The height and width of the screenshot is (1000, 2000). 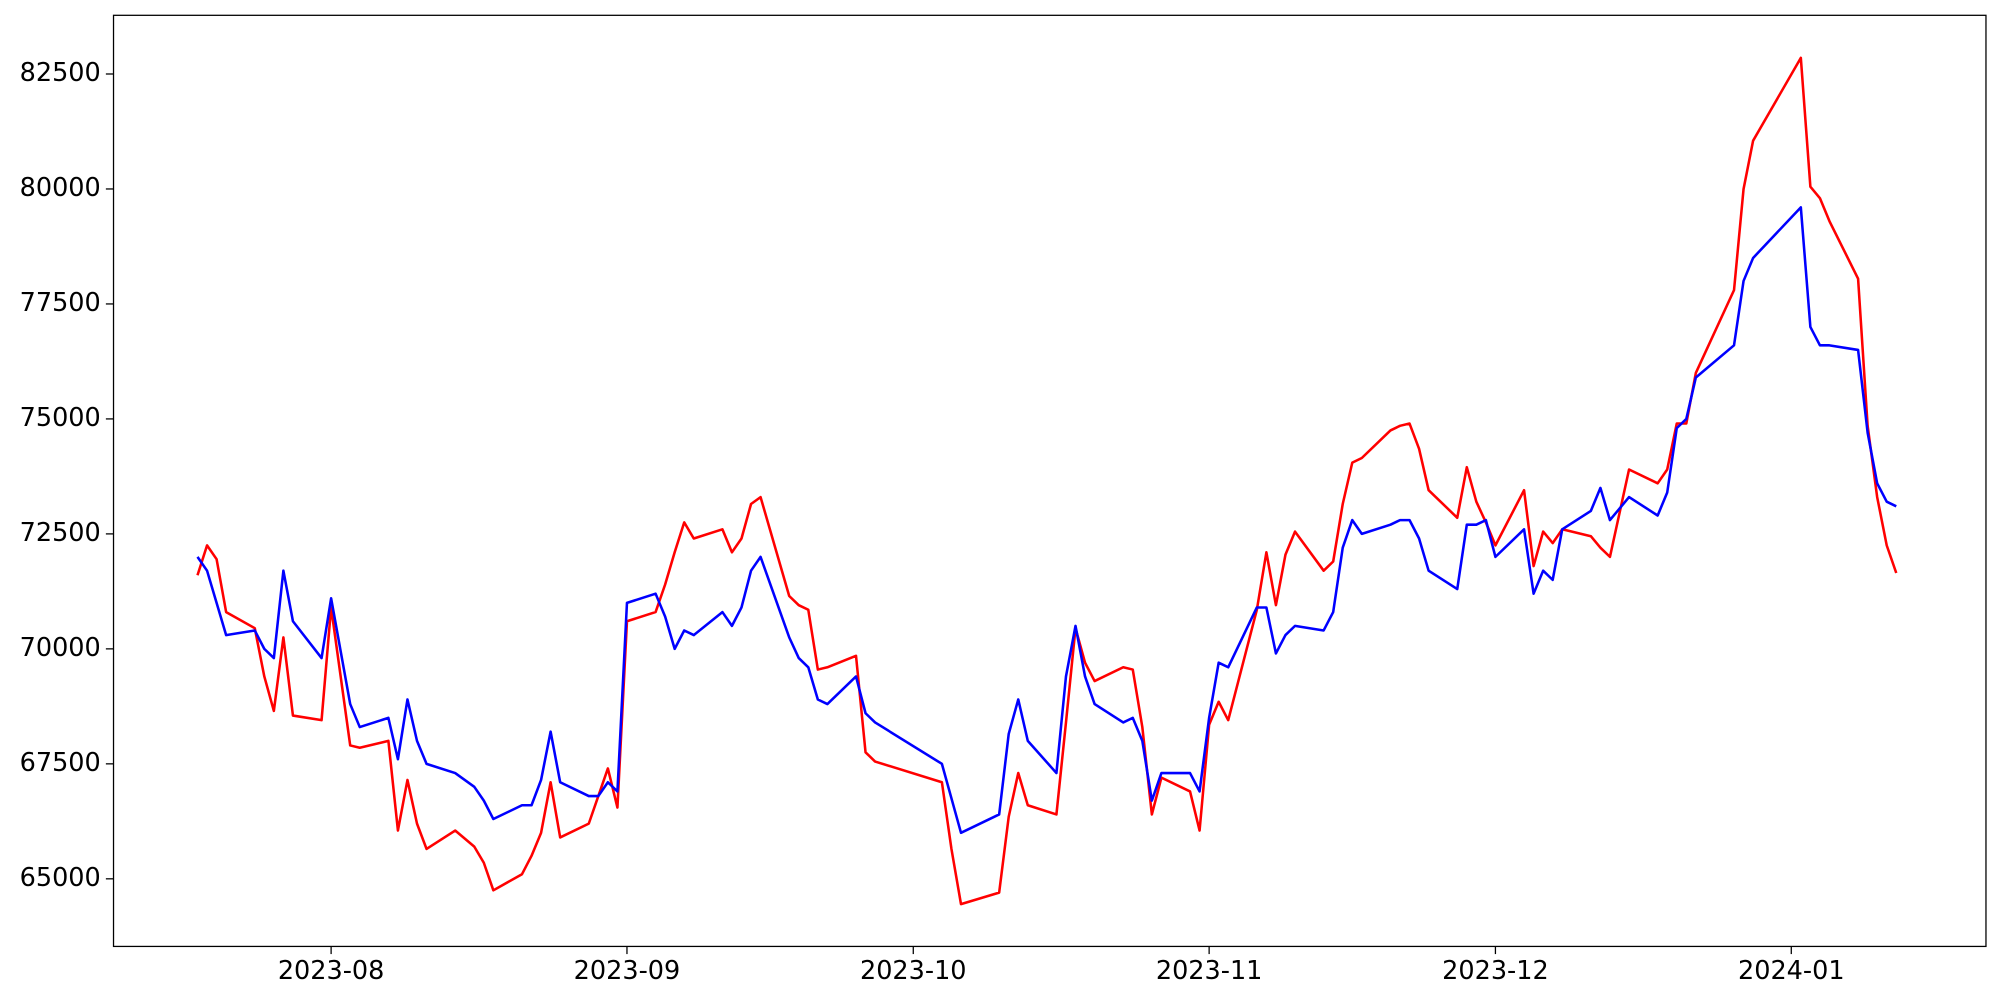 I want to click on x-tick-label: 2024-01, so click(x=1791, y=971).